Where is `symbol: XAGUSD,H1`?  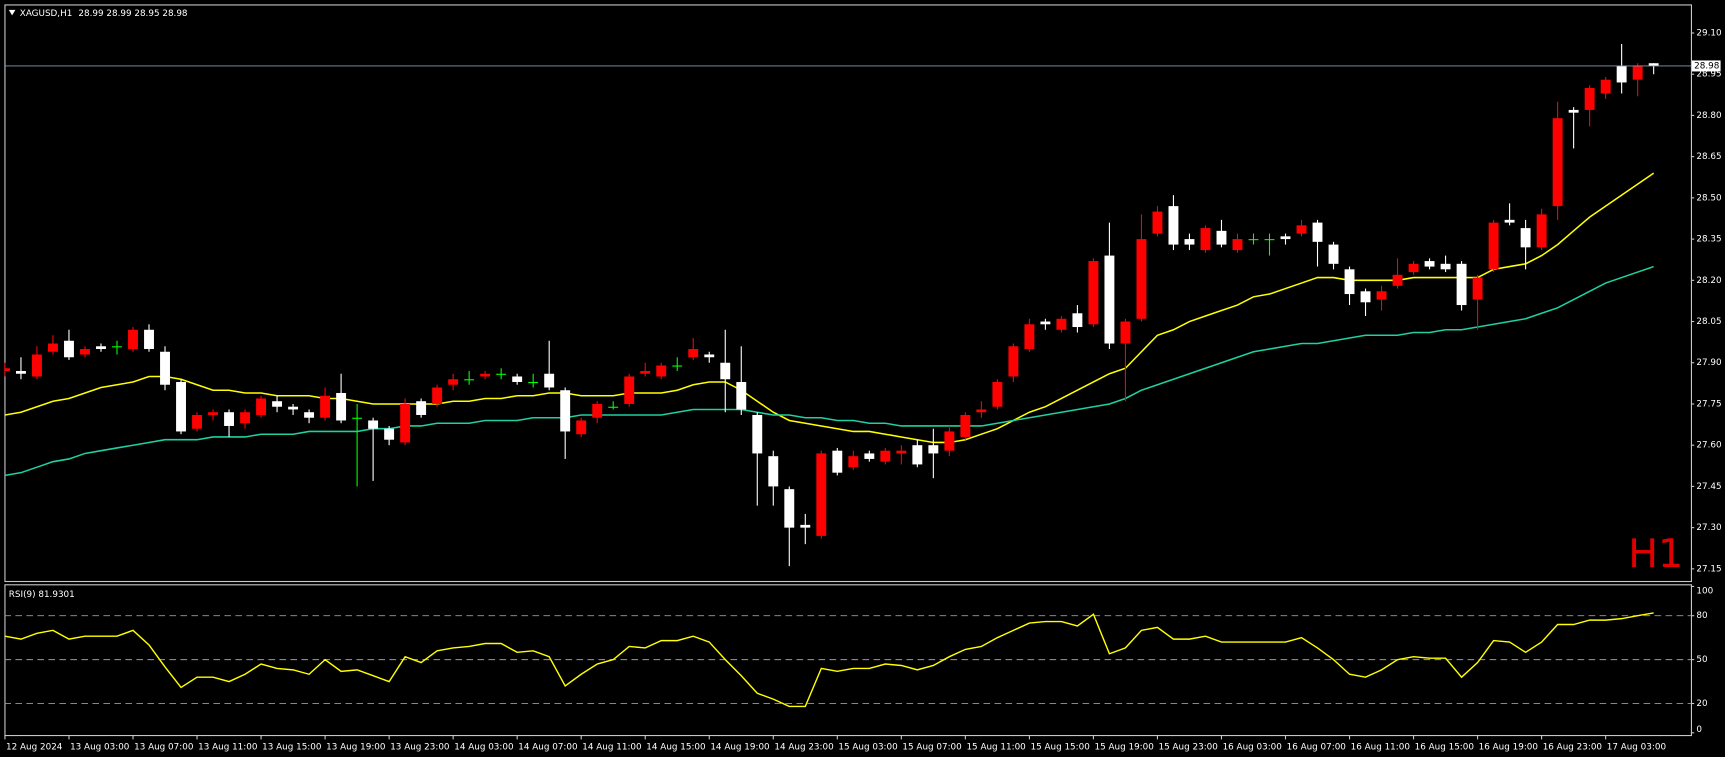
symbol: XAGUSD,H1 is located at coordinates (46, 14).